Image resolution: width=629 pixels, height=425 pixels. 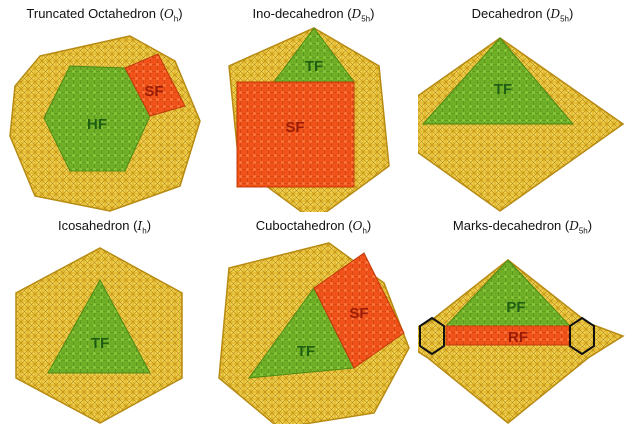 What do you see at coordinates (507, 13) in the screenshot?
I see `panel-name: Decahedron` at bounding box center [507, 13].